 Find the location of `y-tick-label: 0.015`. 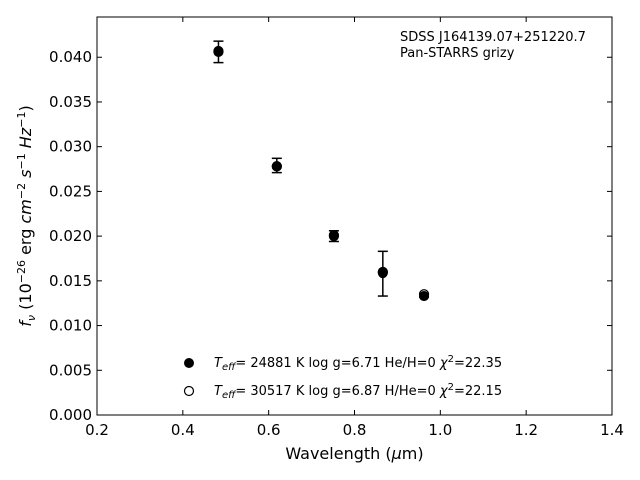

y-tick-label: 0.015 is located at coordinates (70, 281).